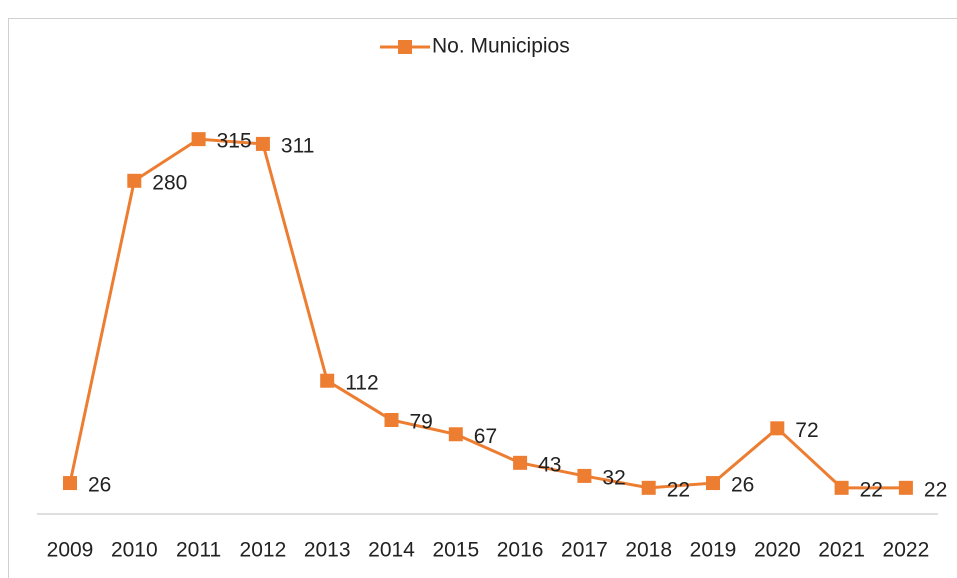 This screenshot has height=578, width=957. I want to click on x-tick-label: 2019, so click(713, 550).